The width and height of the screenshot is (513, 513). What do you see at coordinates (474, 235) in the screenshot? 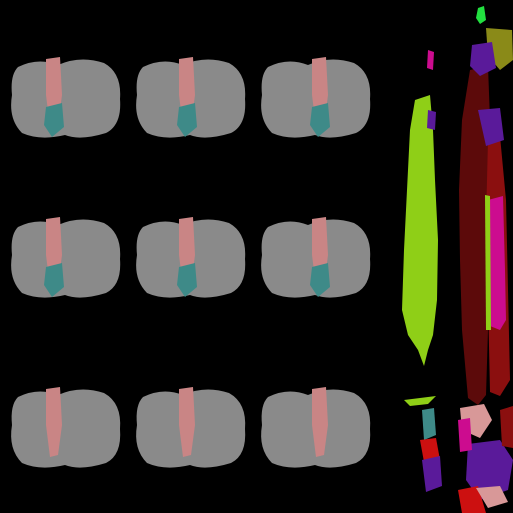
I see `dark-red-column` at bounding box center [474, 235].